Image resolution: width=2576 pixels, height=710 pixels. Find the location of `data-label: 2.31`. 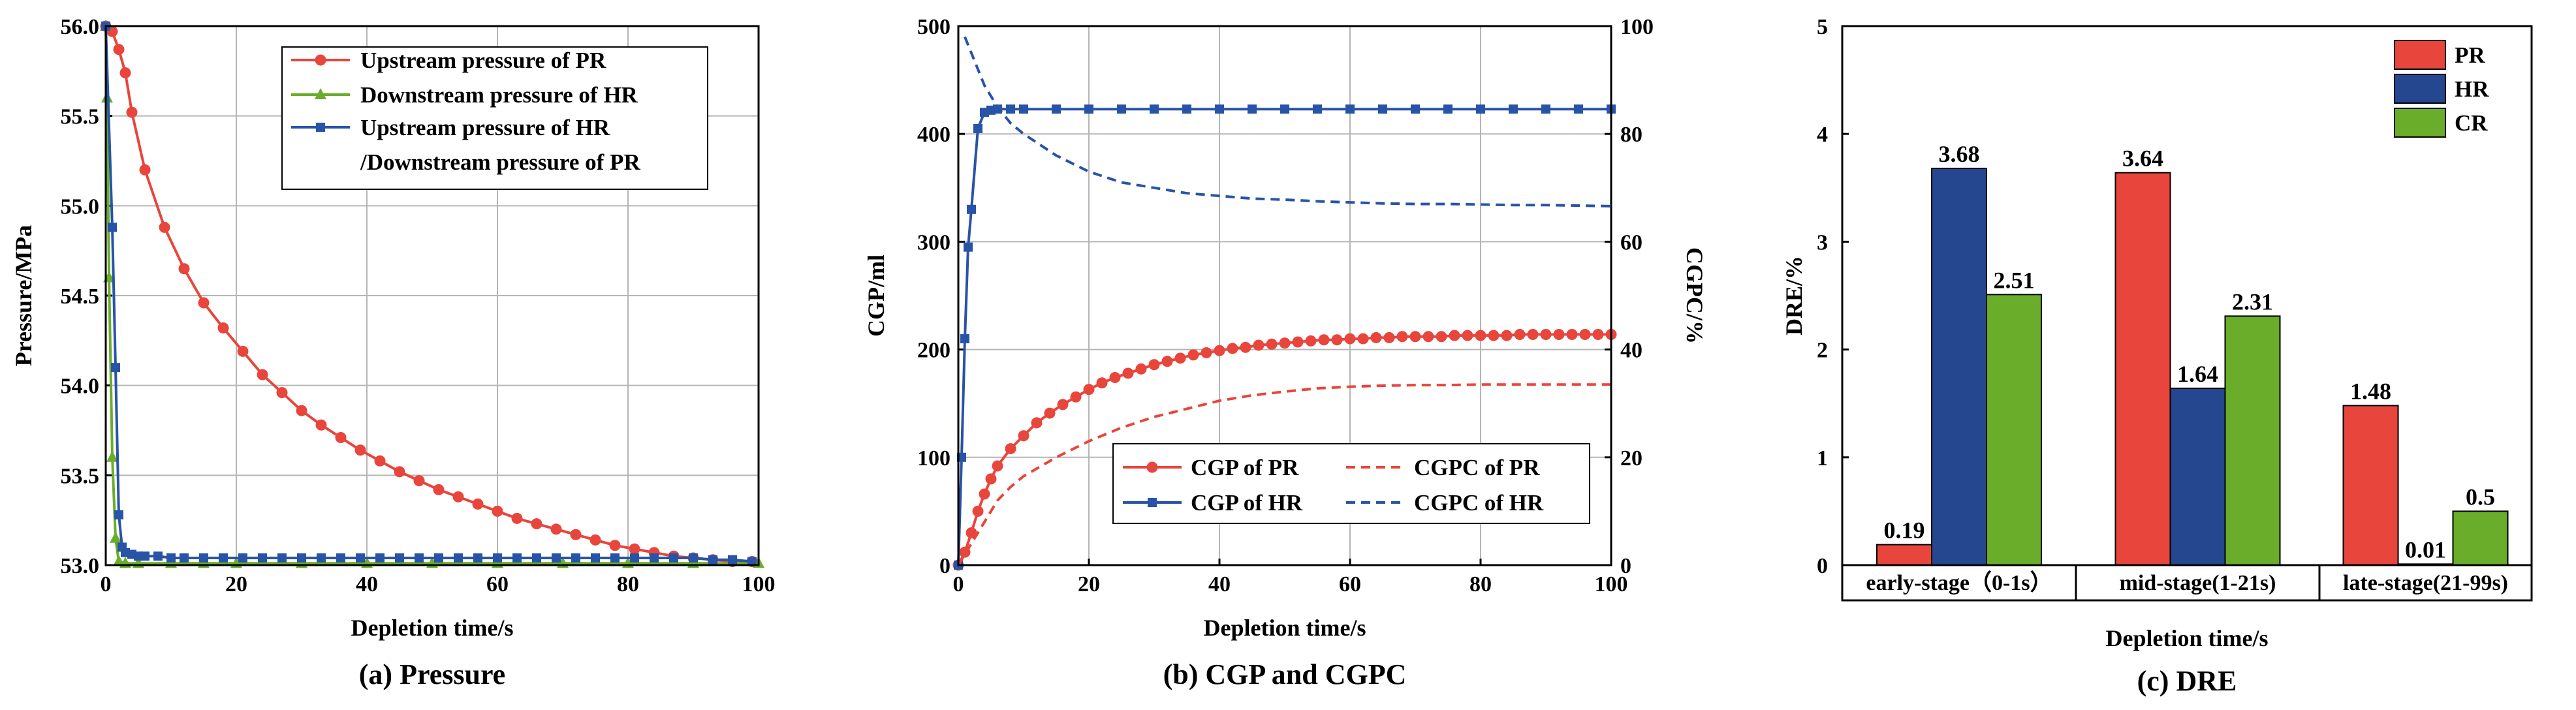

data-label: 2.31 is located at coordinates (2252, 301).